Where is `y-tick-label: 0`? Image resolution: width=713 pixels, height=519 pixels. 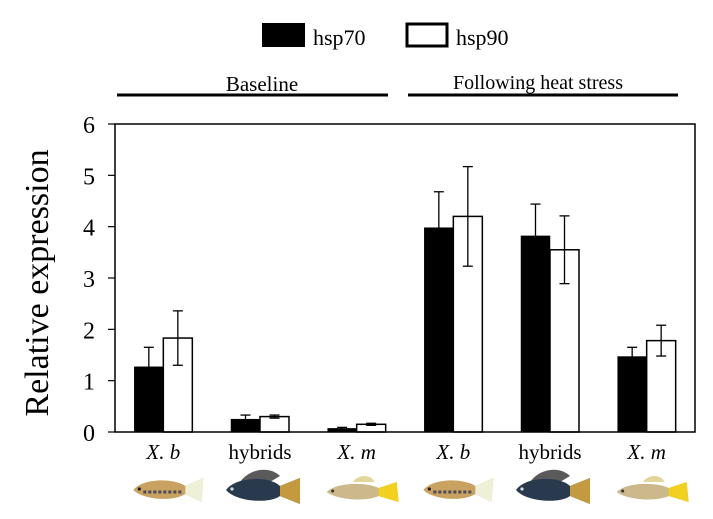 y-tick-label: 0 is located at coordinates (89, 434).